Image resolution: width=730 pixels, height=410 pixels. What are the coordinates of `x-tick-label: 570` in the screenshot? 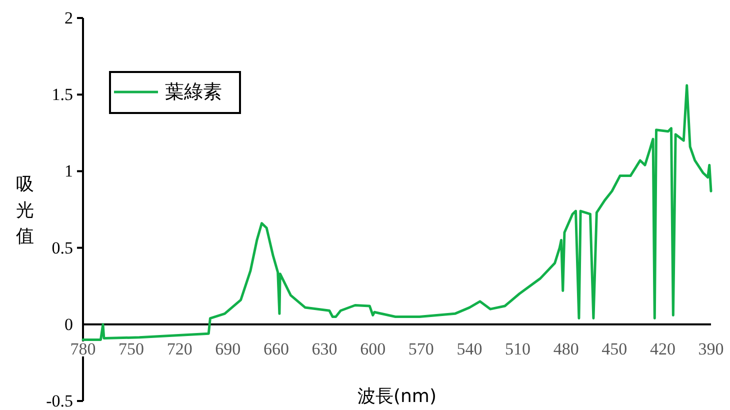 It's located at (421, 348).